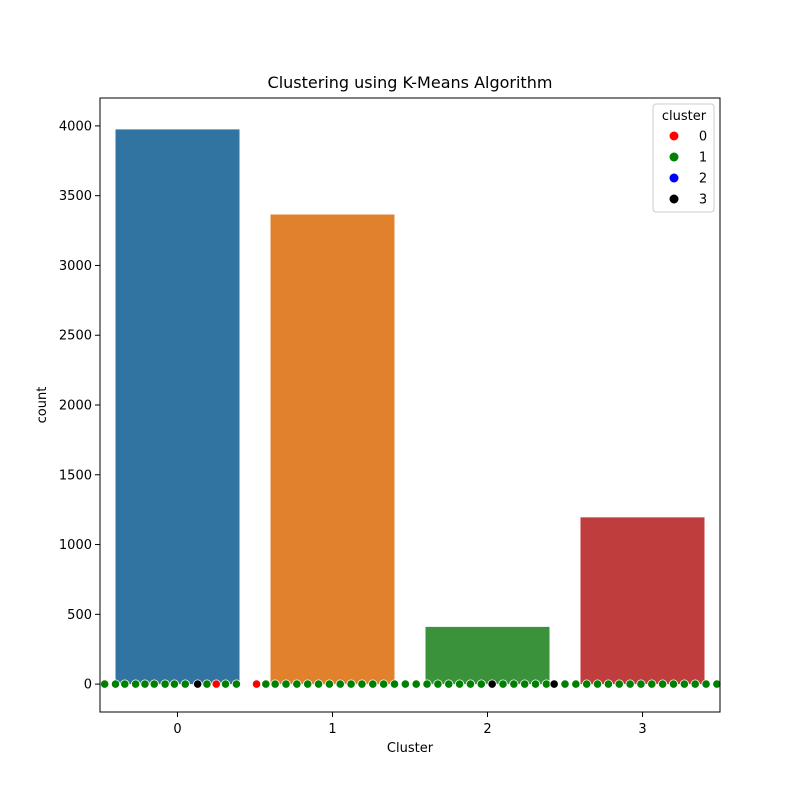 The height and width of the screenshot is (800, 800). Describe the element at coordinates (410, 724) in the screenshot. I see `x-axis-ticks: 0 1 2 3` at that location.